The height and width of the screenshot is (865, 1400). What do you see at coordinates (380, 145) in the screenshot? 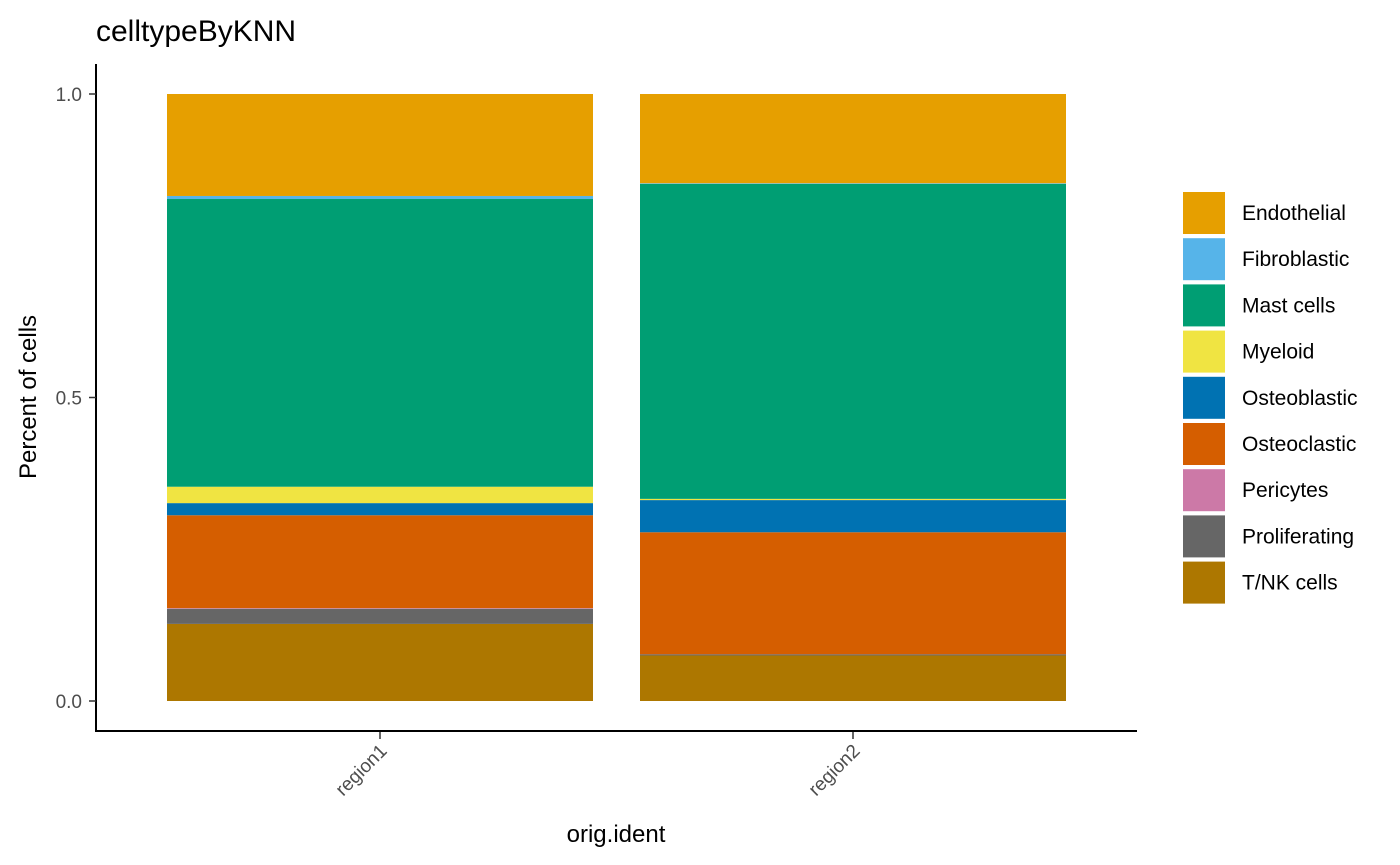
I see `bar-segment-region1-endothelial` at bounding box center [380, 145].